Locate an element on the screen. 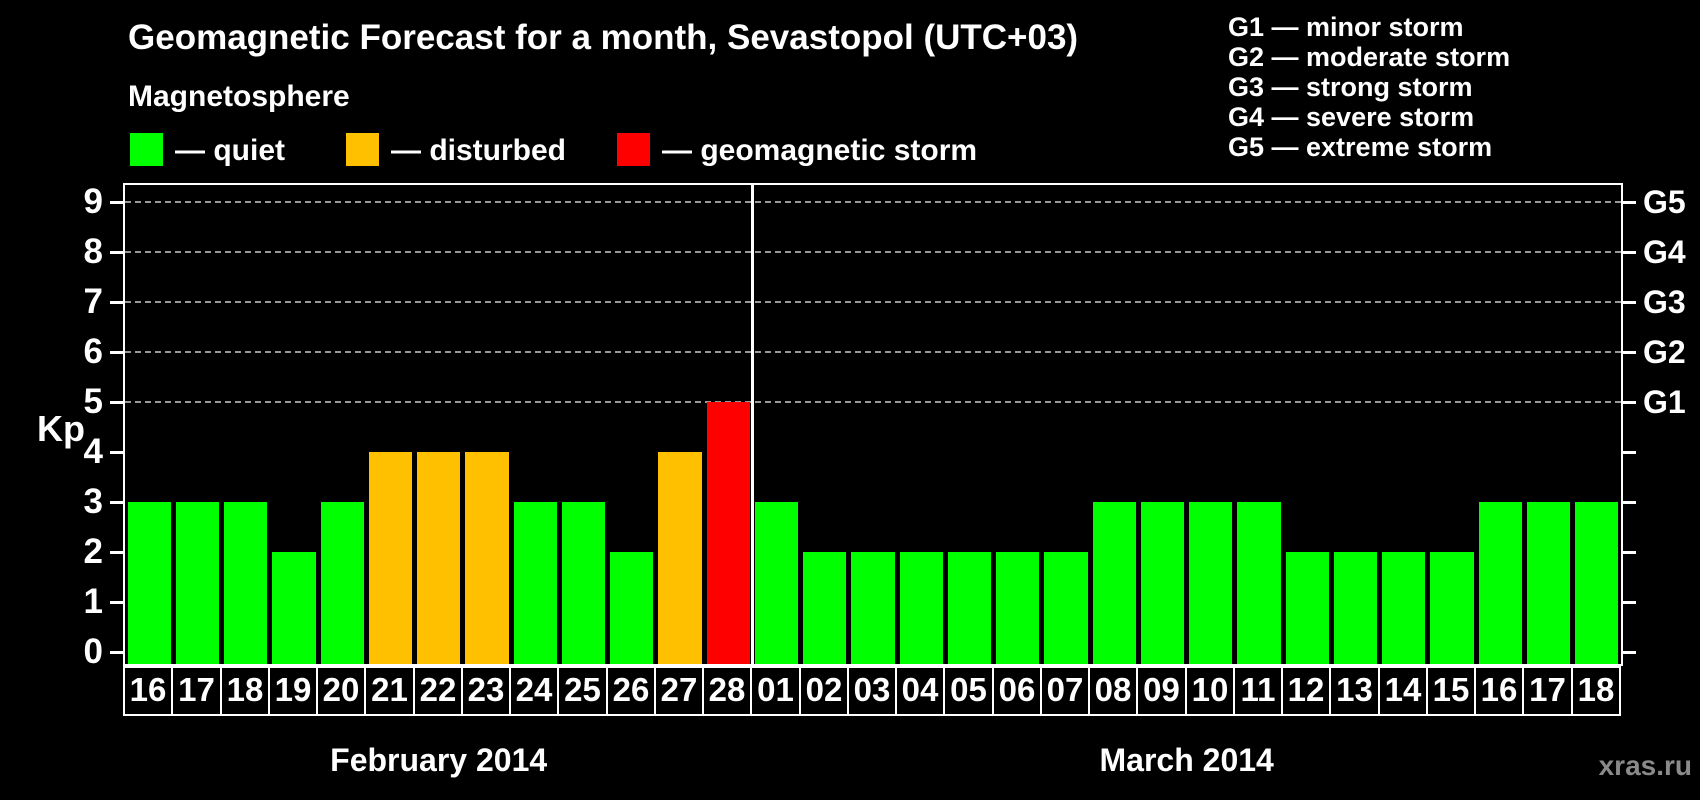  gridline-kp5 is located at coordinates (873, 402).